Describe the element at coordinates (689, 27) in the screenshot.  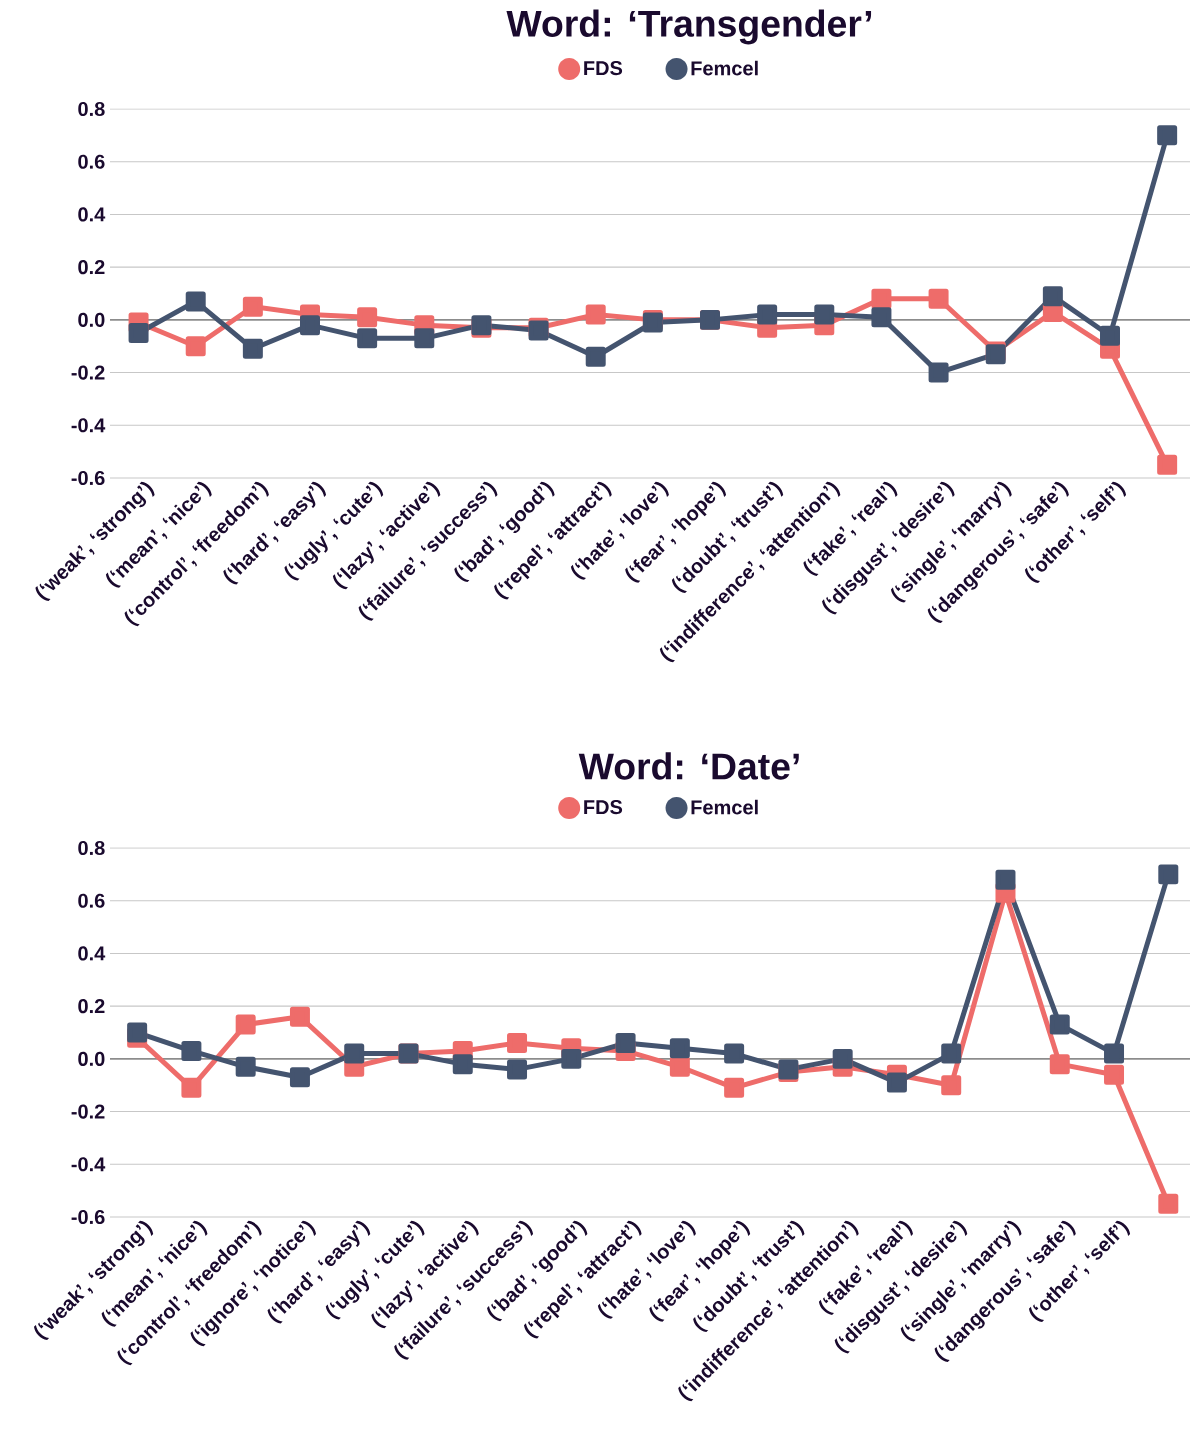
I see `chart-title: Word: ‘Transgender’` at that location.